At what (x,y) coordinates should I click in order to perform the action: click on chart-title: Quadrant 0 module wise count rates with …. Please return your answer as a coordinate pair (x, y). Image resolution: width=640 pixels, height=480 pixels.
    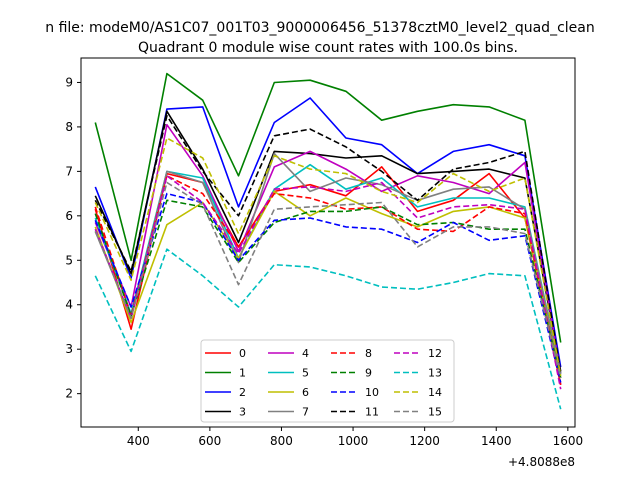
    Looking at the image, I should click on (328, 48).